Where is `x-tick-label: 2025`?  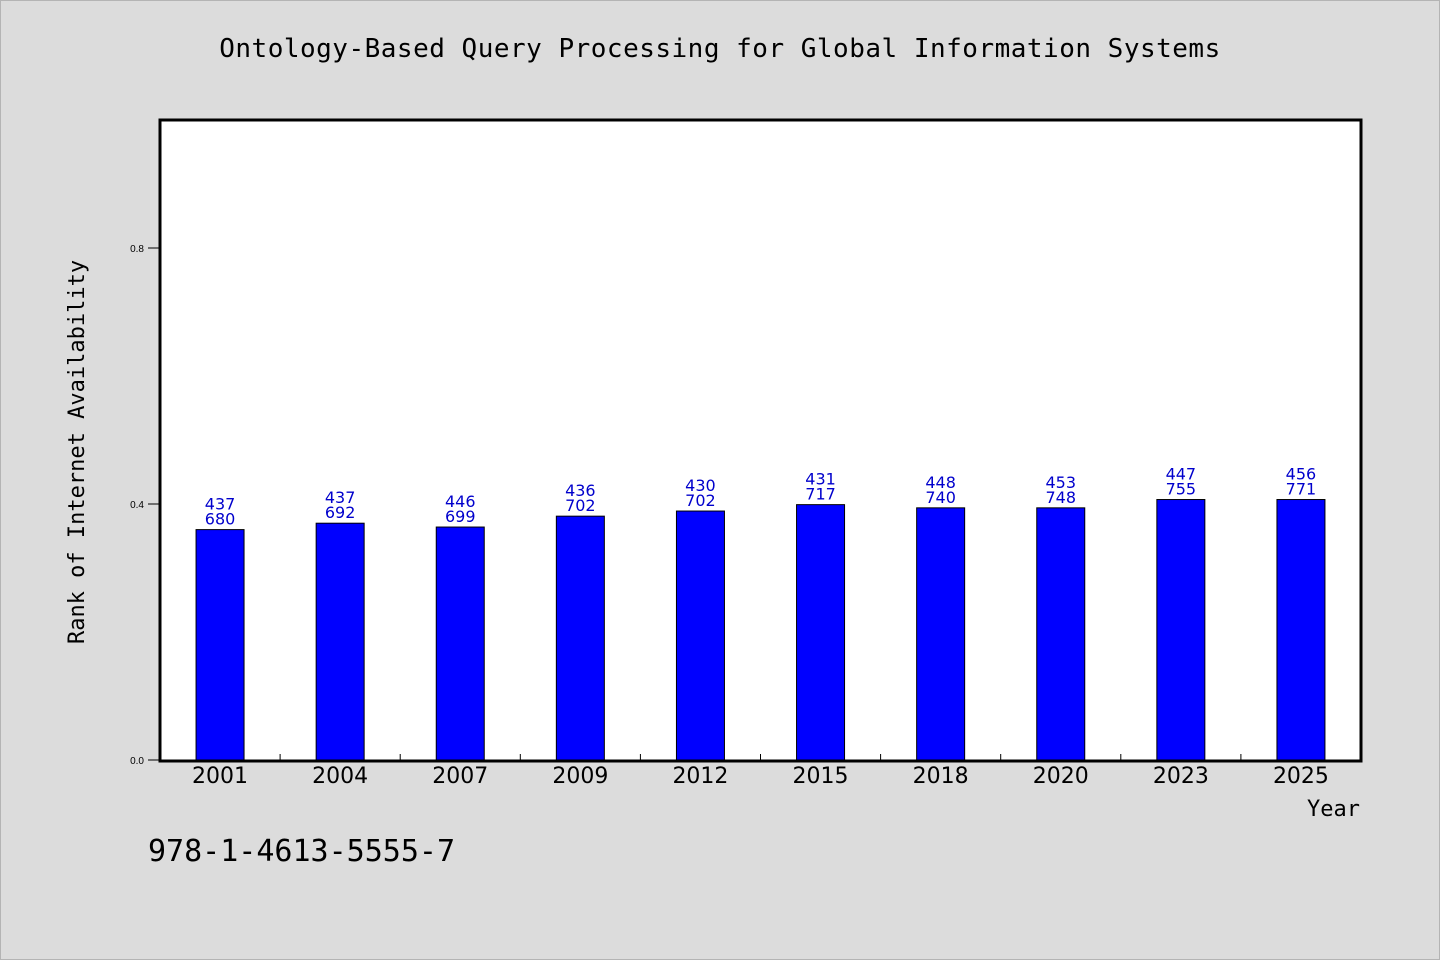 x-tick-label: 2025 is located at coordinates (1301, 776).